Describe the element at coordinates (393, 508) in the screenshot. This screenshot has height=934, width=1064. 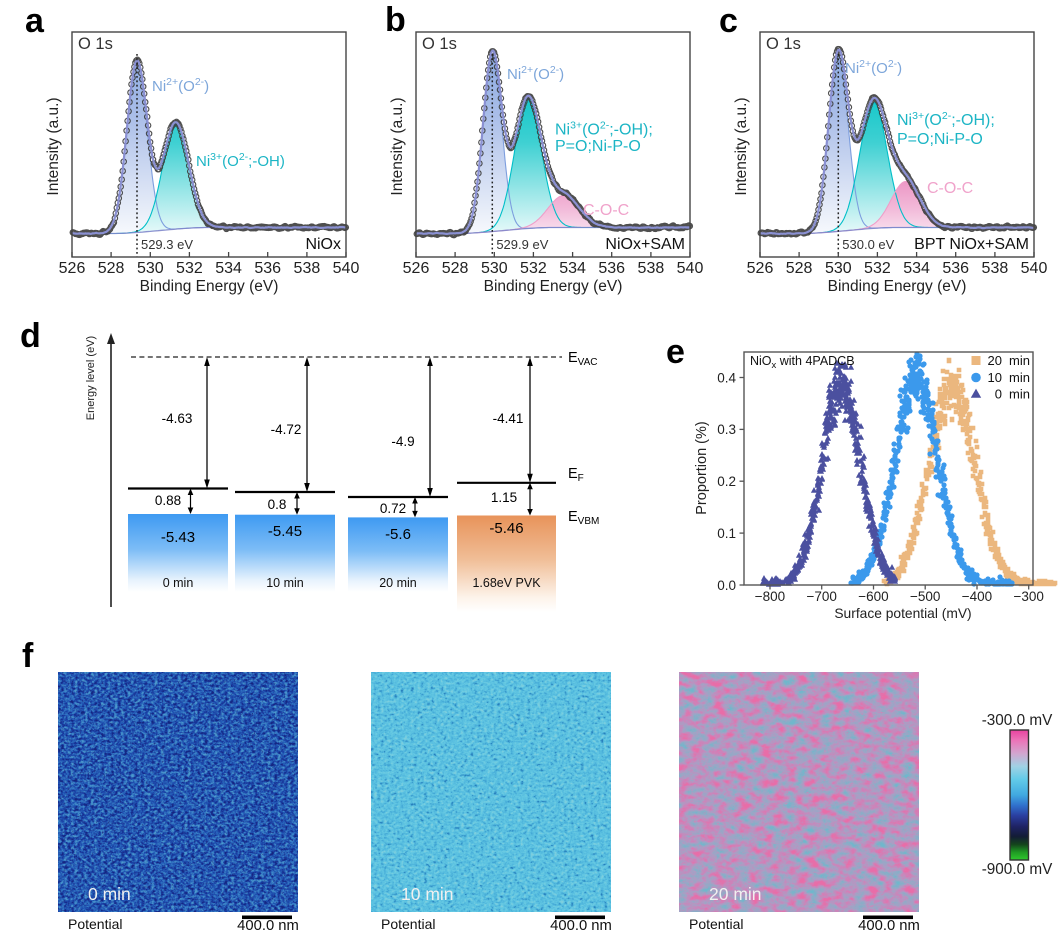
I see `svg-text: 0.72` at that location.